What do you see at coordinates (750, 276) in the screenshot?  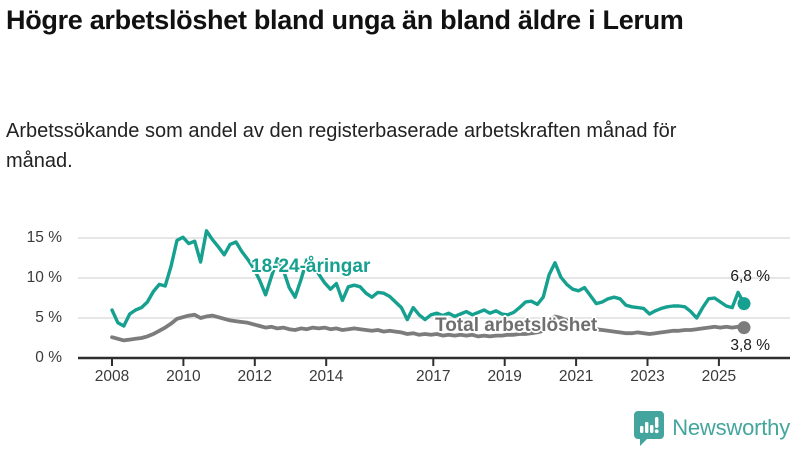 I see `end-value-young: 6,8 %` at bounding box center [750, 276].